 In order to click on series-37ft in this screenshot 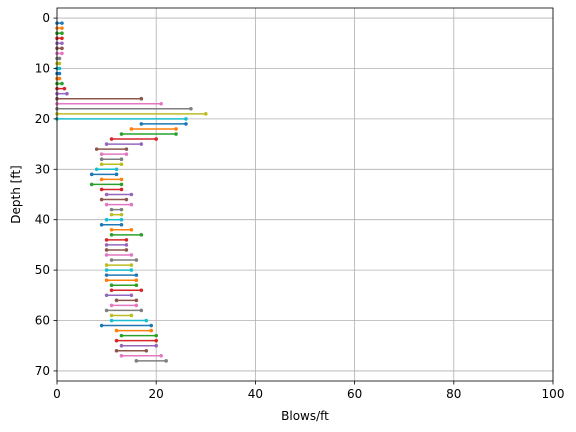, I will do `click(119, 204)`.